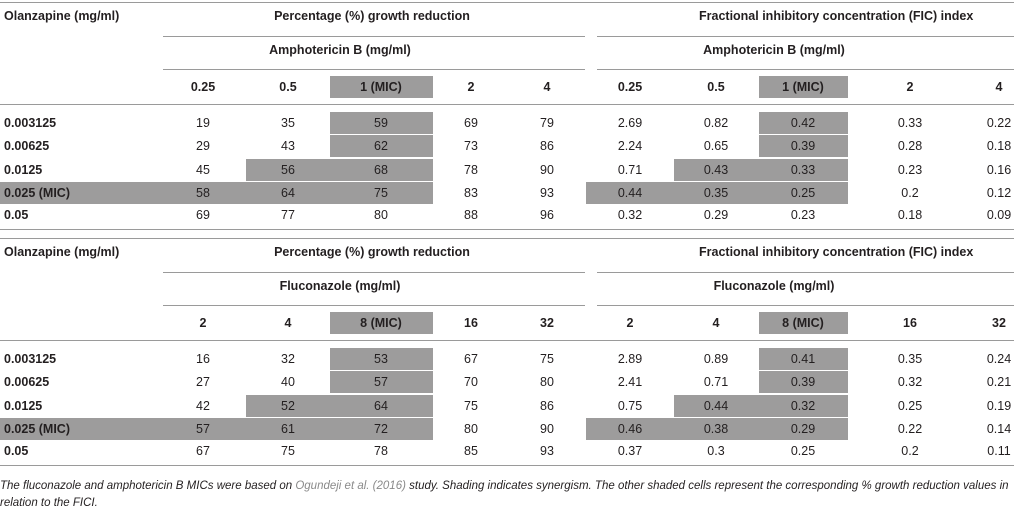 Image resolution: width=1014 pixels, height=514 pixels. I want to click on fici-value: 0.3, so click(716, 451).